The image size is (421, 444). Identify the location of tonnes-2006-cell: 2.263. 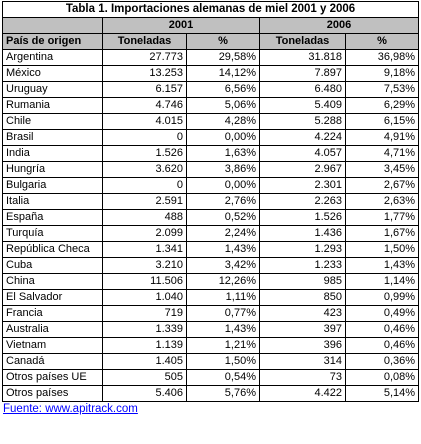
(302, 201).